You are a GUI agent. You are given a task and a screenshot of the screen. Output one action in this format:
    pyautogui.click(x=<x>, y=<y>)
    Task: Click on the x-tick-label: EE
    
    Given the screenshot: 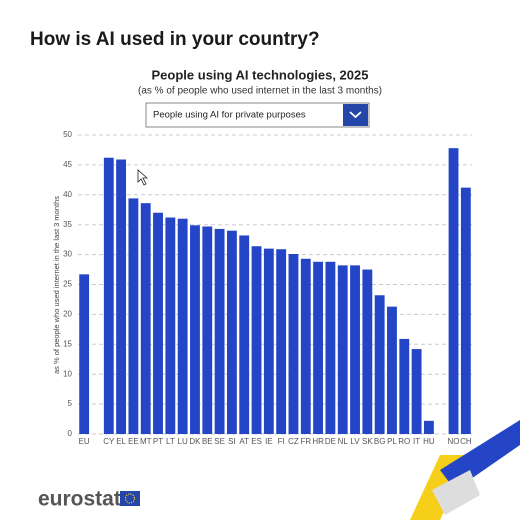 What is the action you would take?
    pyautogui.click(x=133, y=441)
    